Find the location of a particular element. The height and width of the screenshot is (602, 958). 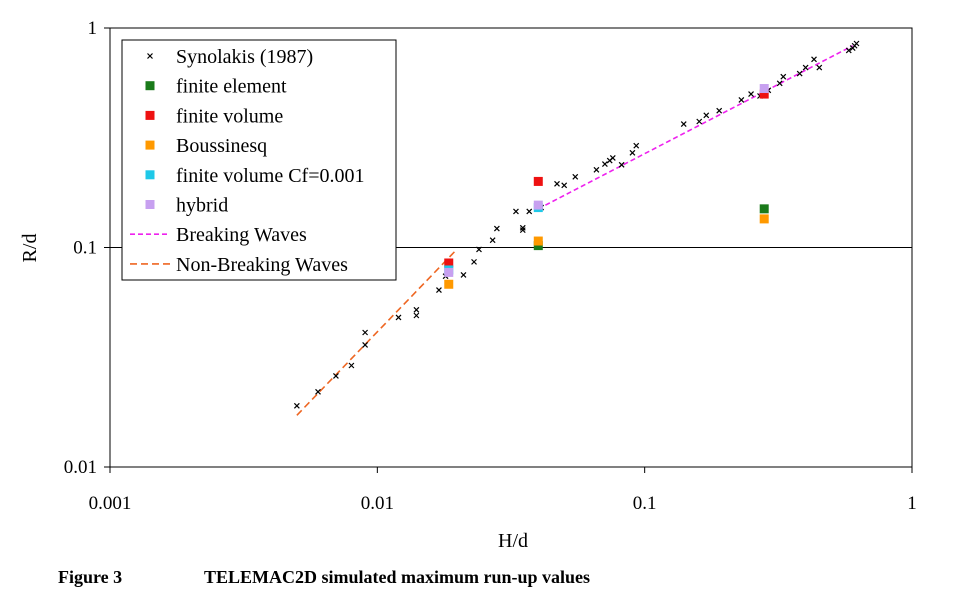

hybrid-series is located at coordinates (606, 180).